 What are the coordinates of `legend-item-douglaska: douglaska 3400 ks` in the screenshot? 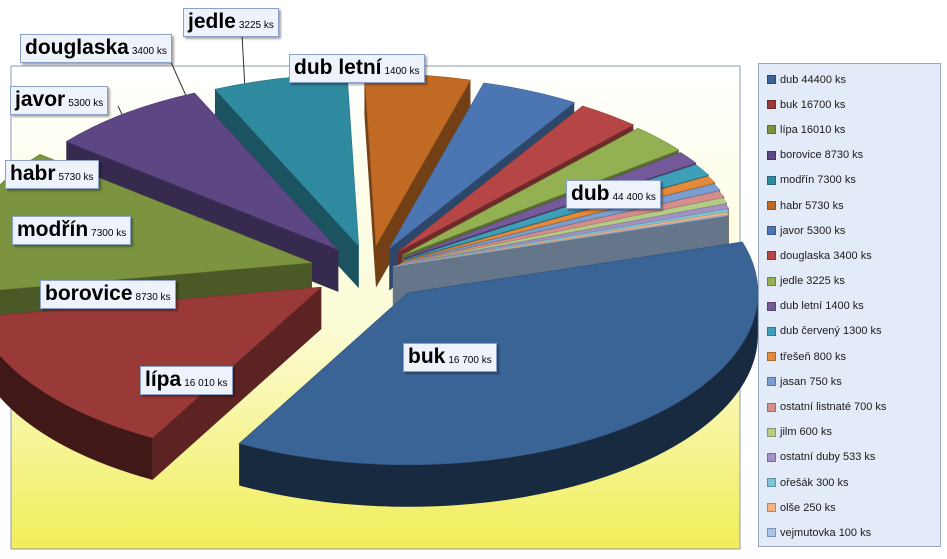 It's located at (853, 255).